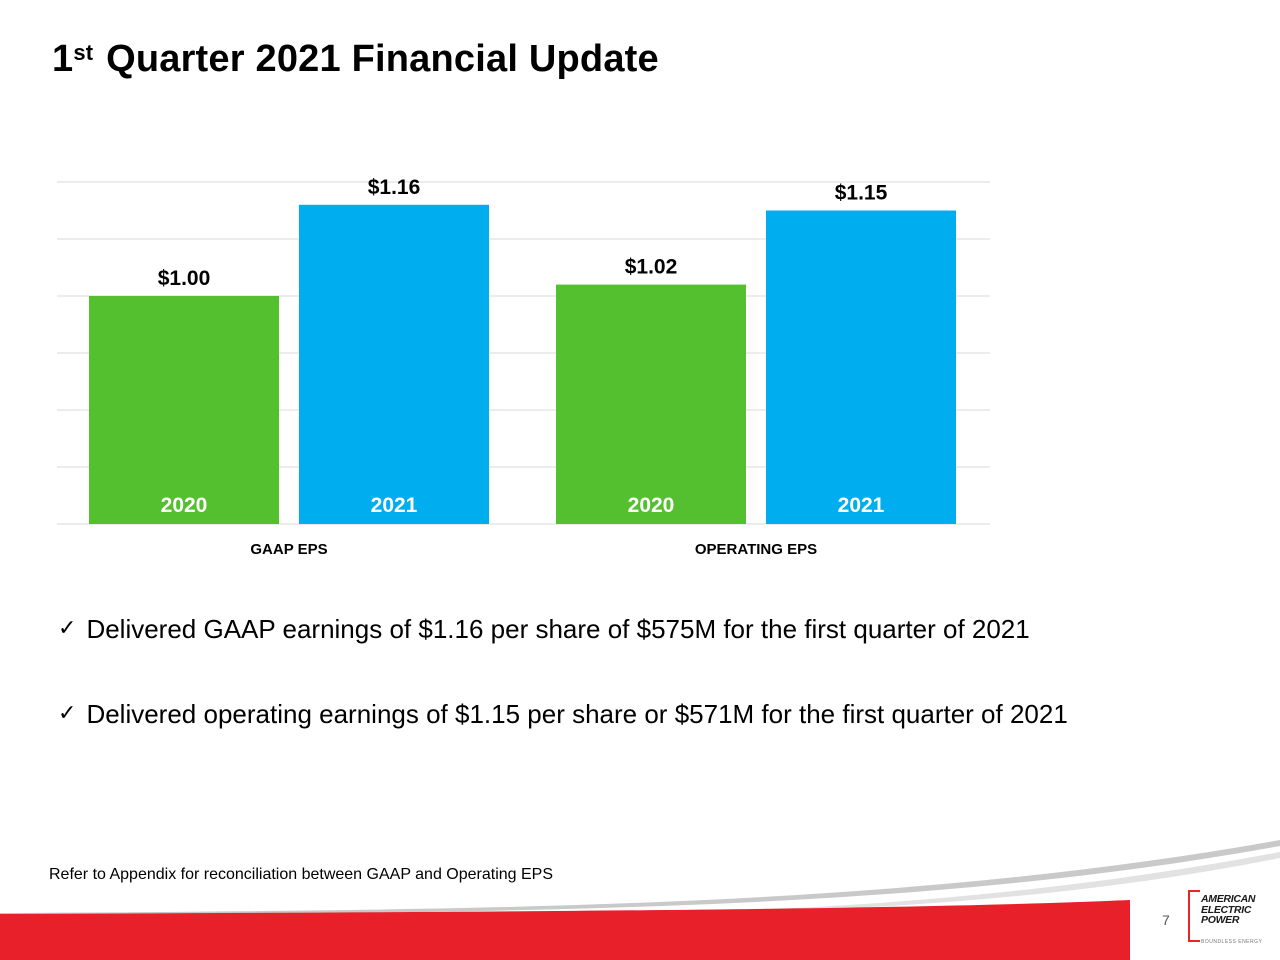 This screenshot has width=1280, height=960. What do you see at coordinates (355, 59) in the screenshot?
I see `page-title: 1st Quarter 2021 Financial Update` at bounding box center [355, 59].